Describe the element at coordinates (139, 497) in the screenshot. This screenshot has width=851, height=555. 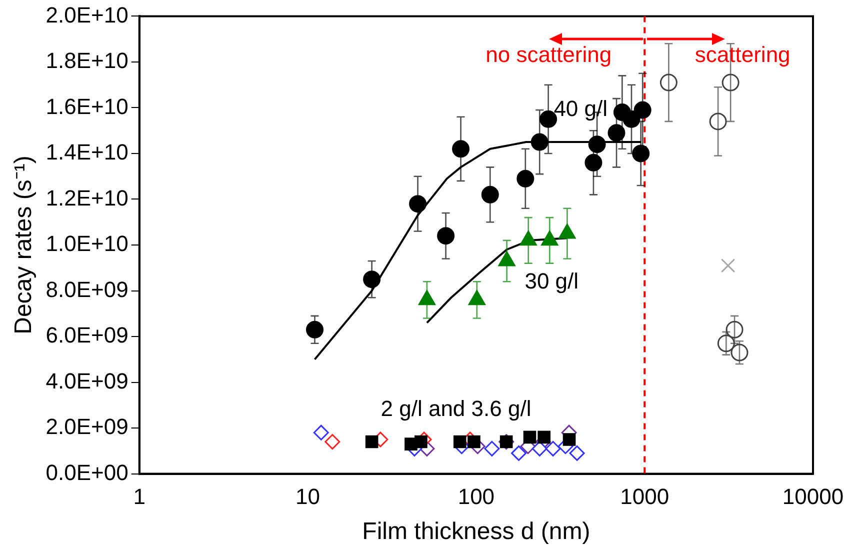
I see `x-tick-label: 1` at that location.